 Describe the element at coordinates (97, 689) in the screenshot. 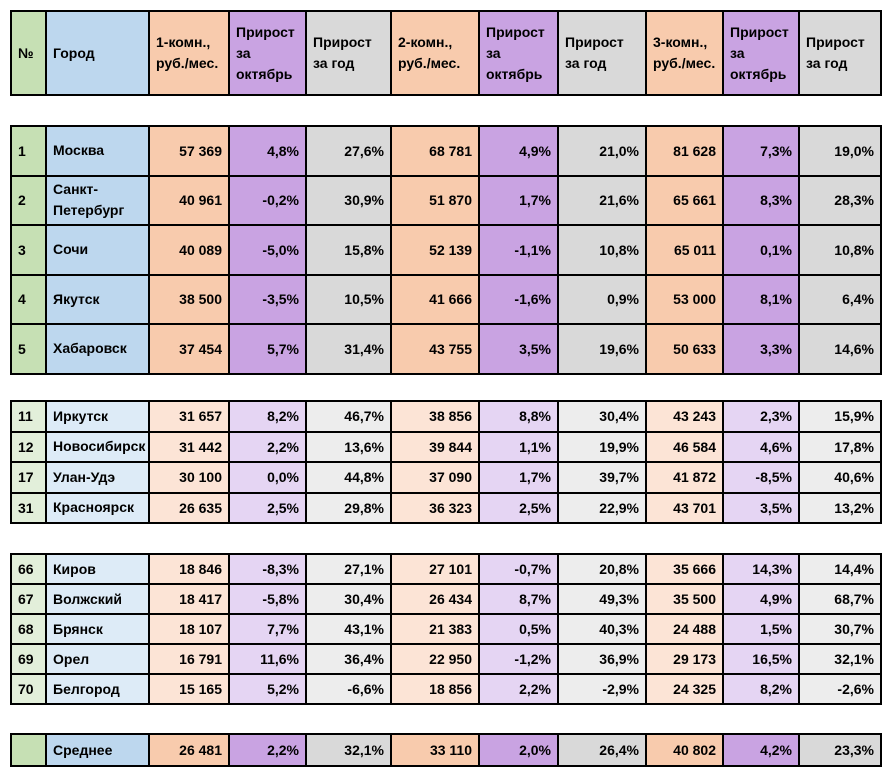

I see `cell-city: Белгород` at that location.